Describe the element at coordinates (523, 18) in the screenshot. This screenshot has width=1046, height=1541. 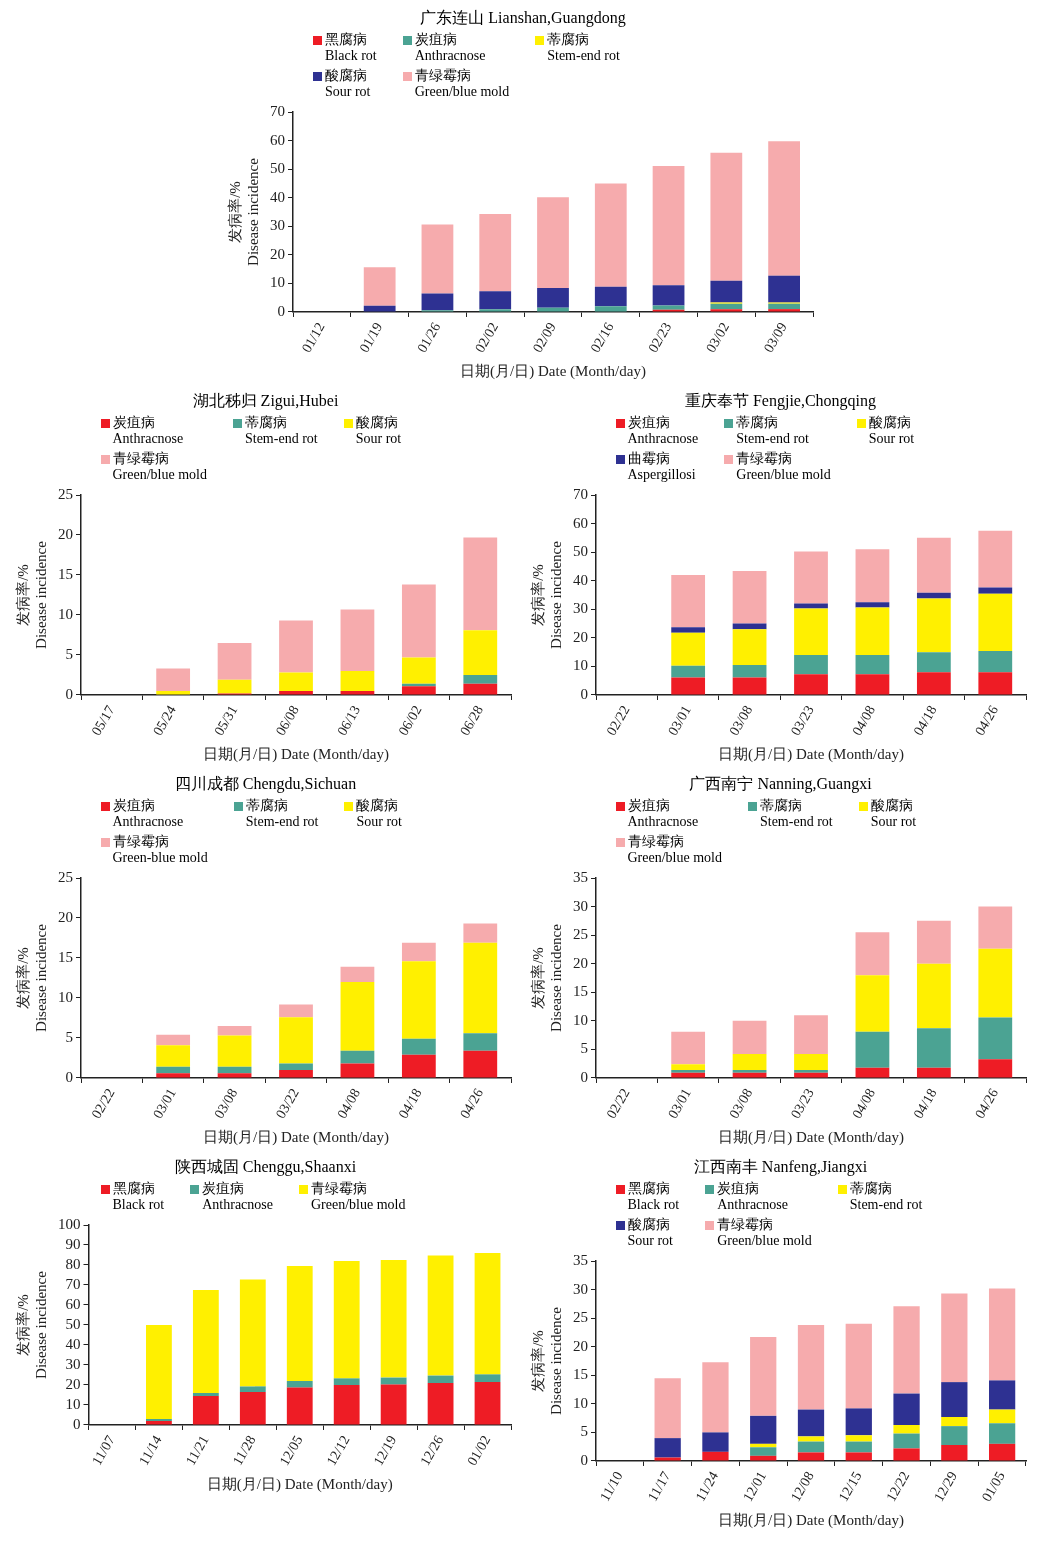
I see `chart-title: 广东连山 Lianshan,Guangdong` at that location.